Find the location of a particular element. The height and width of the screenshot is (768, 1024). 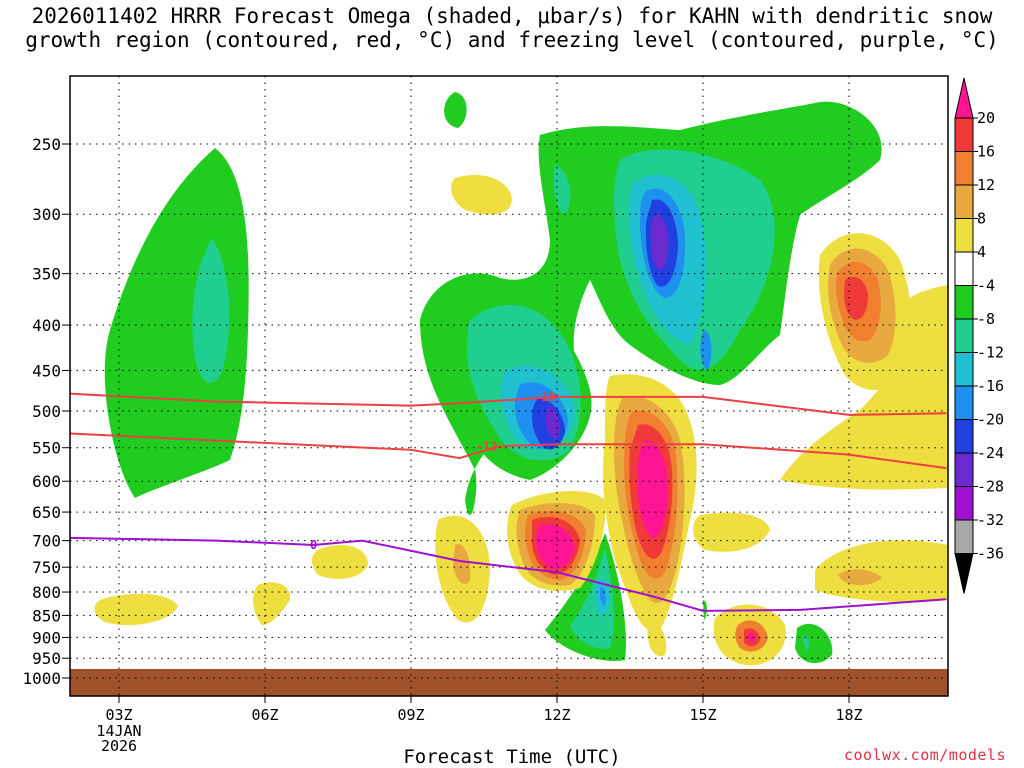

y-tick-label: 450 is located at coordinates (46, 370).